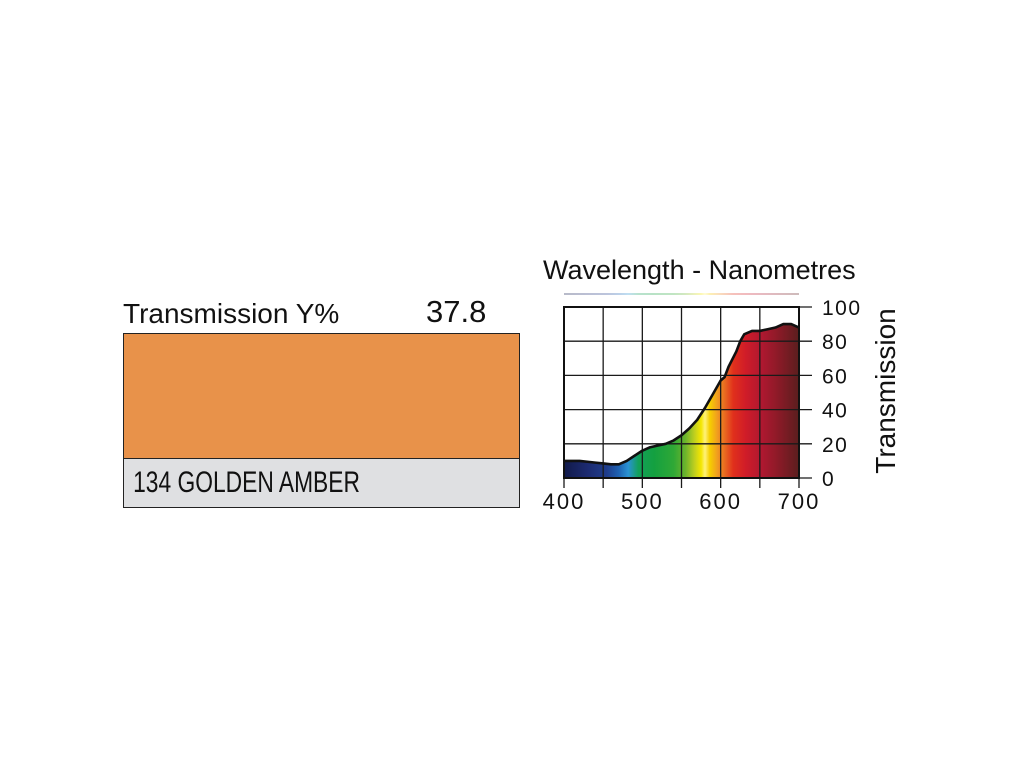  I want to click on chart-ylabel: Transmission, so click(885, 391).